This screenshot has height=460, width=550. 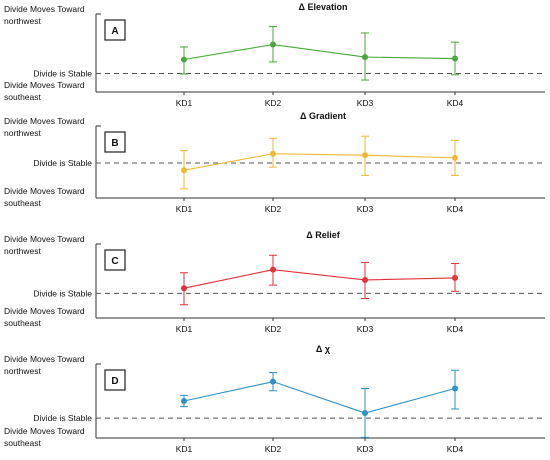 I want to click on panel-title: Δ χ, so click(x=323, y=349).